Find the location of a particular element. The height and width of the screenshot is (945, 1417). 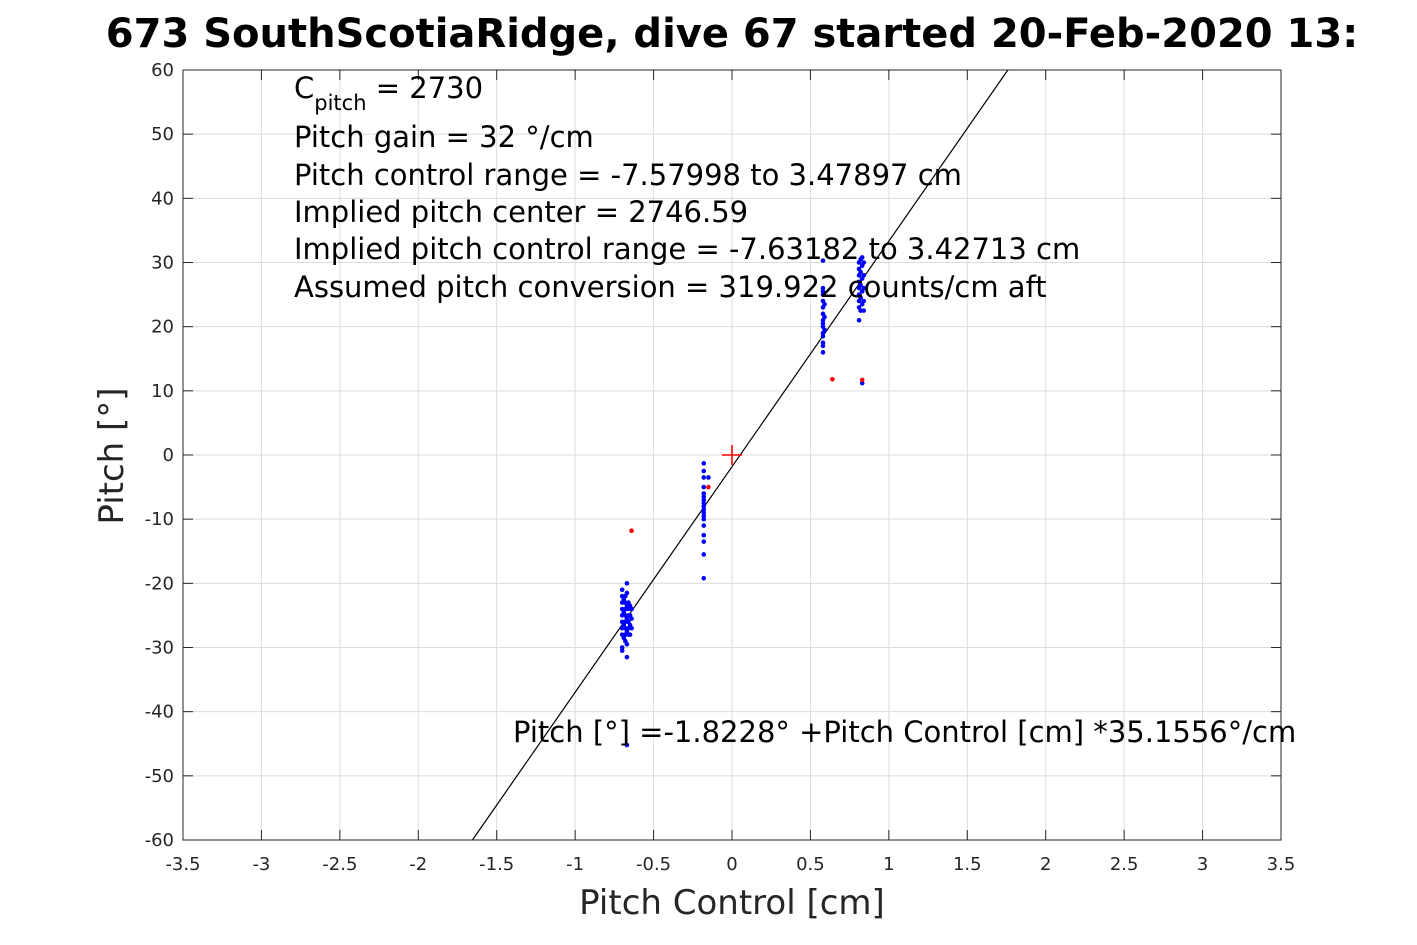

y-tick-label: 40 is located at coordinates (162, 198).